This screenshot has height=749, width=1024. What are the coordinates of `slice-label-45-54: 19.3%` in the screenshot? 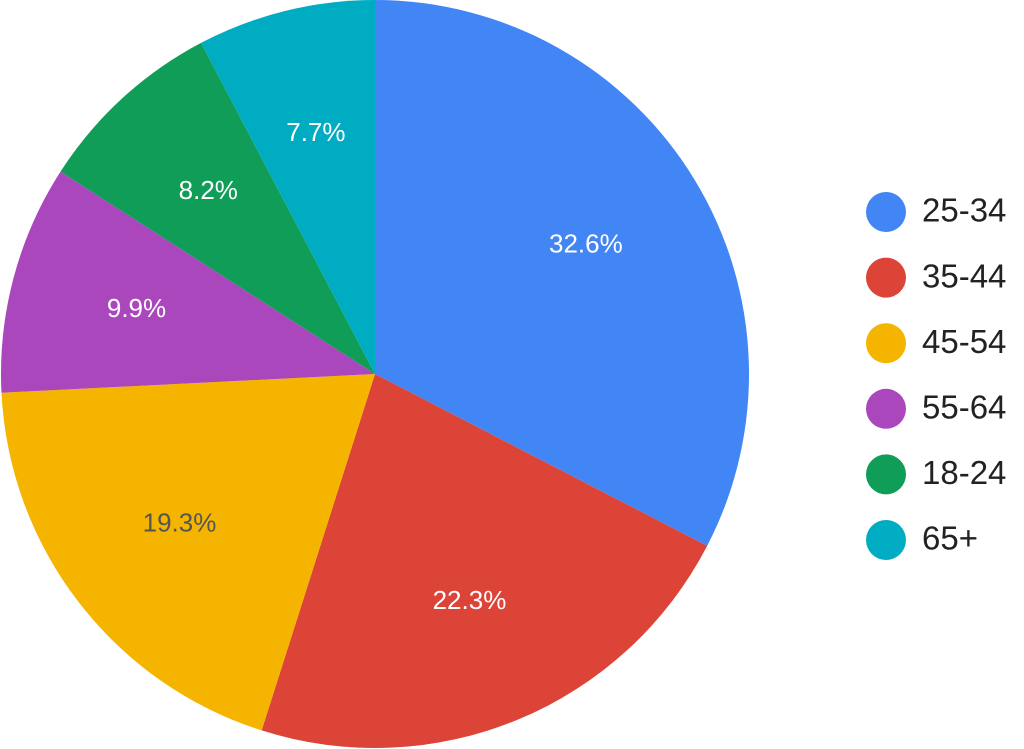 It's located at (180, 523).